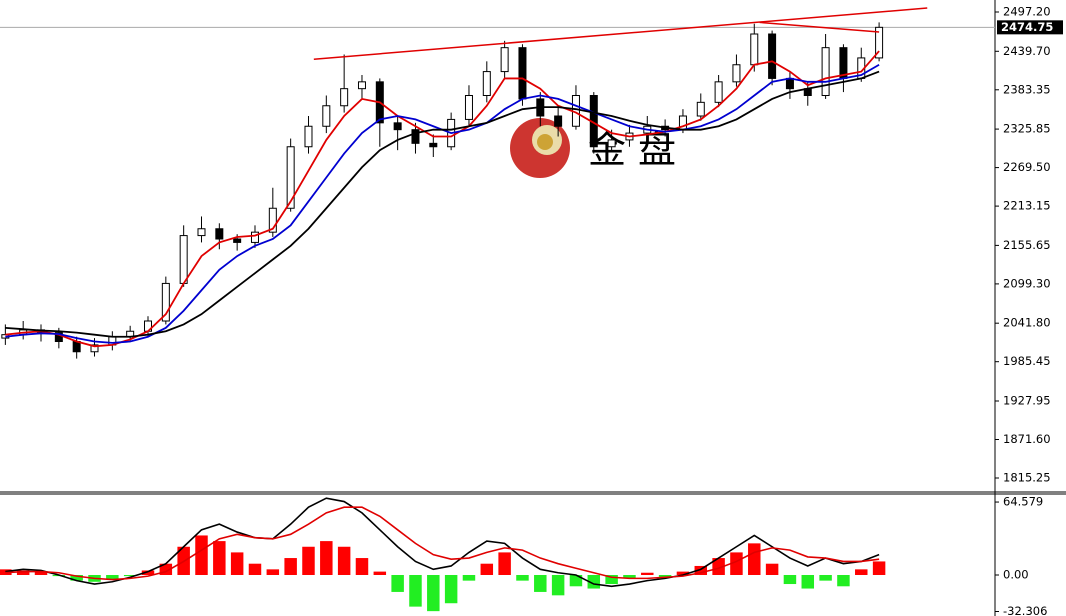 The width and height of the screenshot is (1066, 616). What do you see at coordinates (1027, 283) in the screenshot?
I see `y-tick-label: 2099.30` at bounding box center [1027, 283].